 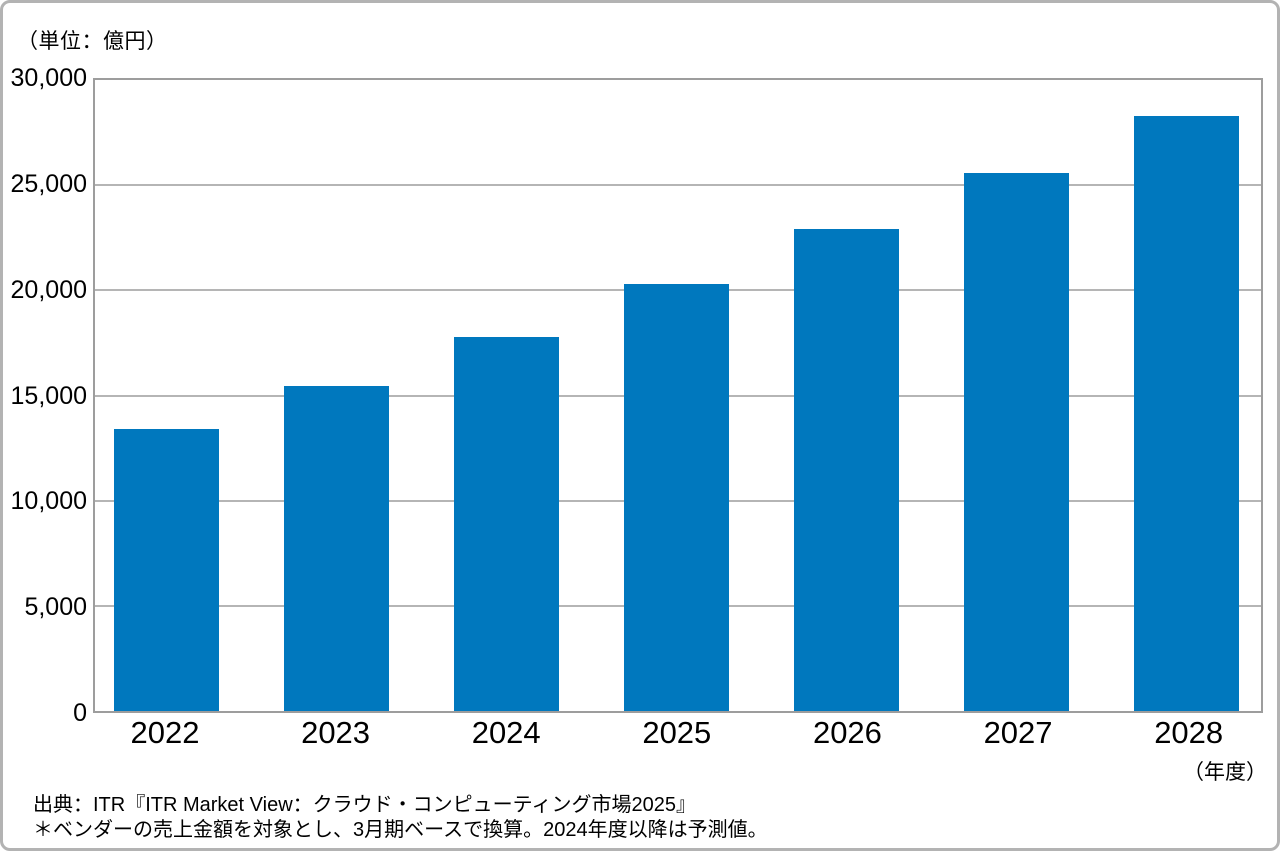 What do you see at coordinates (847, 470) in the screenshot?
I see `bar-2026` at bounding box center [847, 470].